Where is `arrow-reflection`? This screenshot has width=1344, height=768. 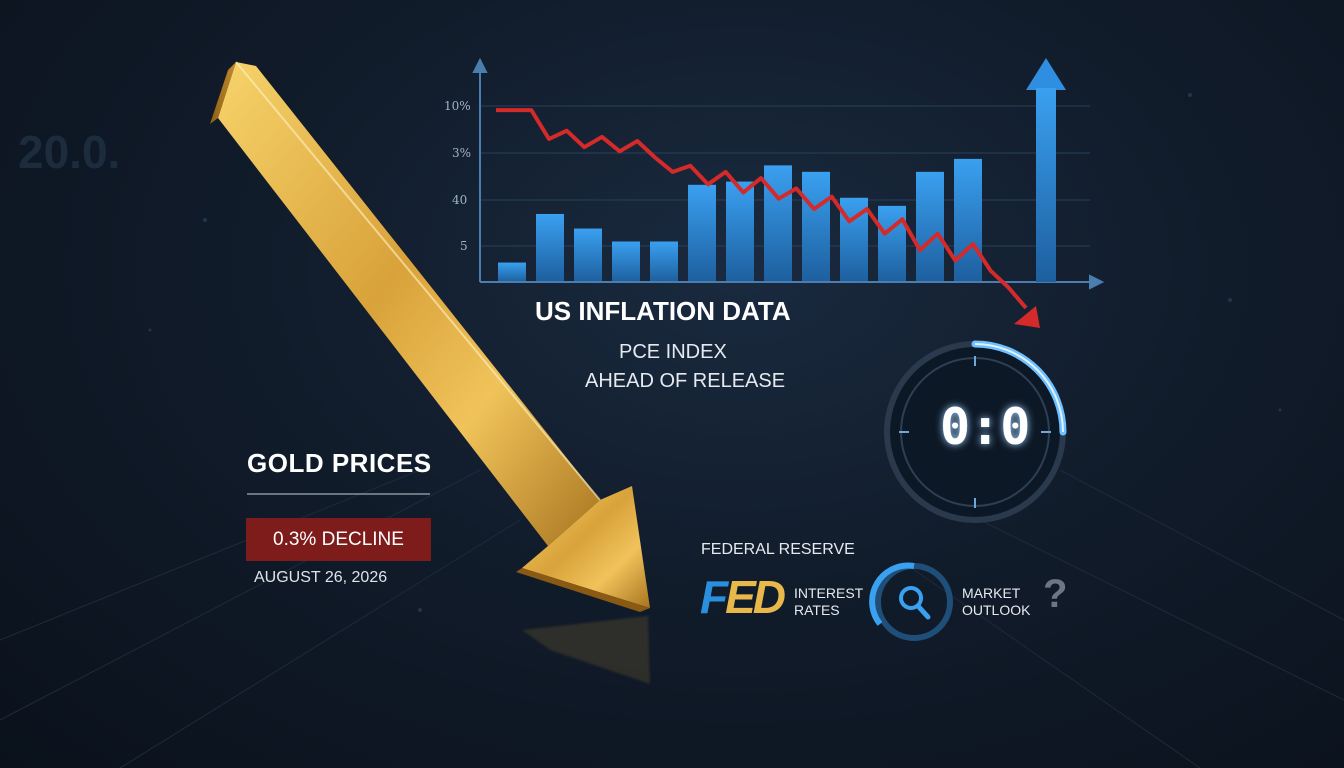 arrow-reflection is located at coordinates (586, 650).